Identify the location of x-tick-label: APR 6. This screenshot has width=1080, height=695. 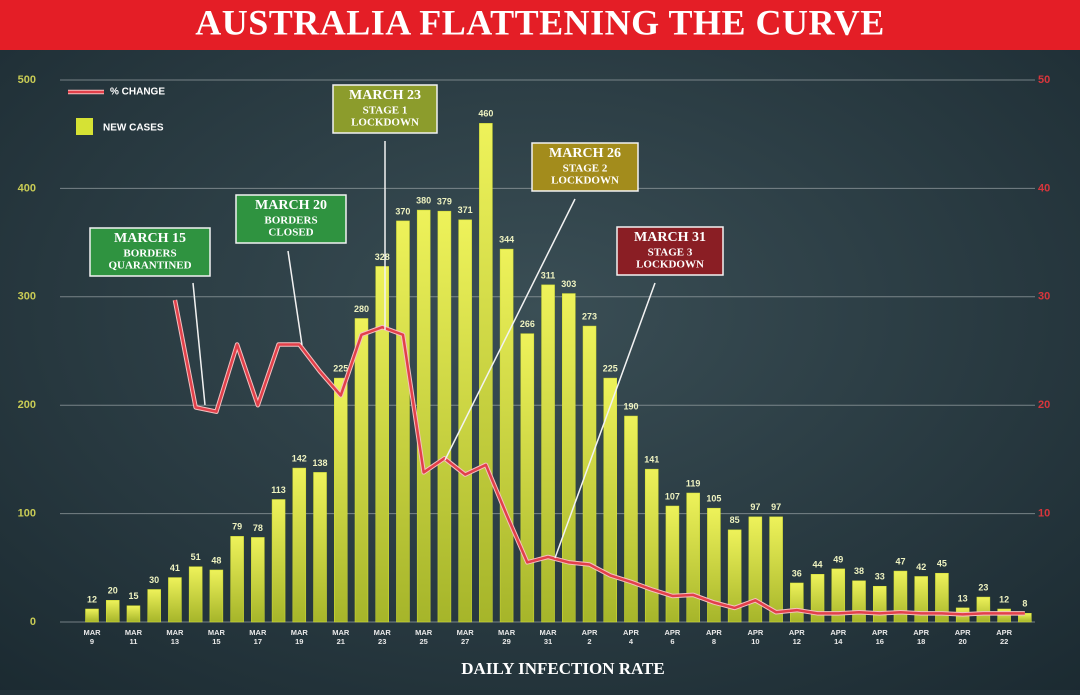
(673, 637).